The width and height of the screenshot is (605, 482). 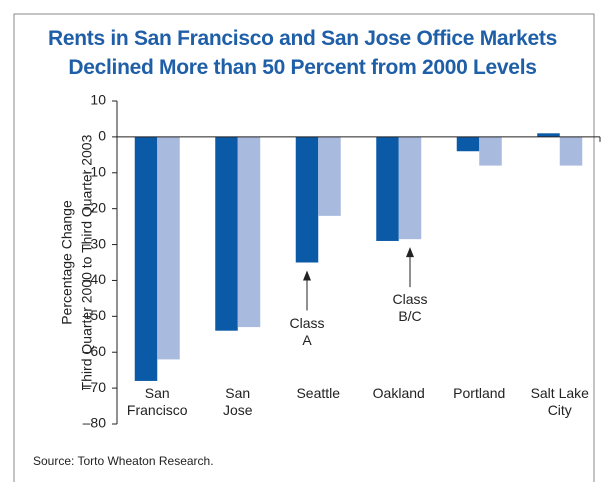 What do you see at coordinates (398, 393) in the screenshot?
I see `x-tick-label: Oakland` at bounding box center [398, 393].